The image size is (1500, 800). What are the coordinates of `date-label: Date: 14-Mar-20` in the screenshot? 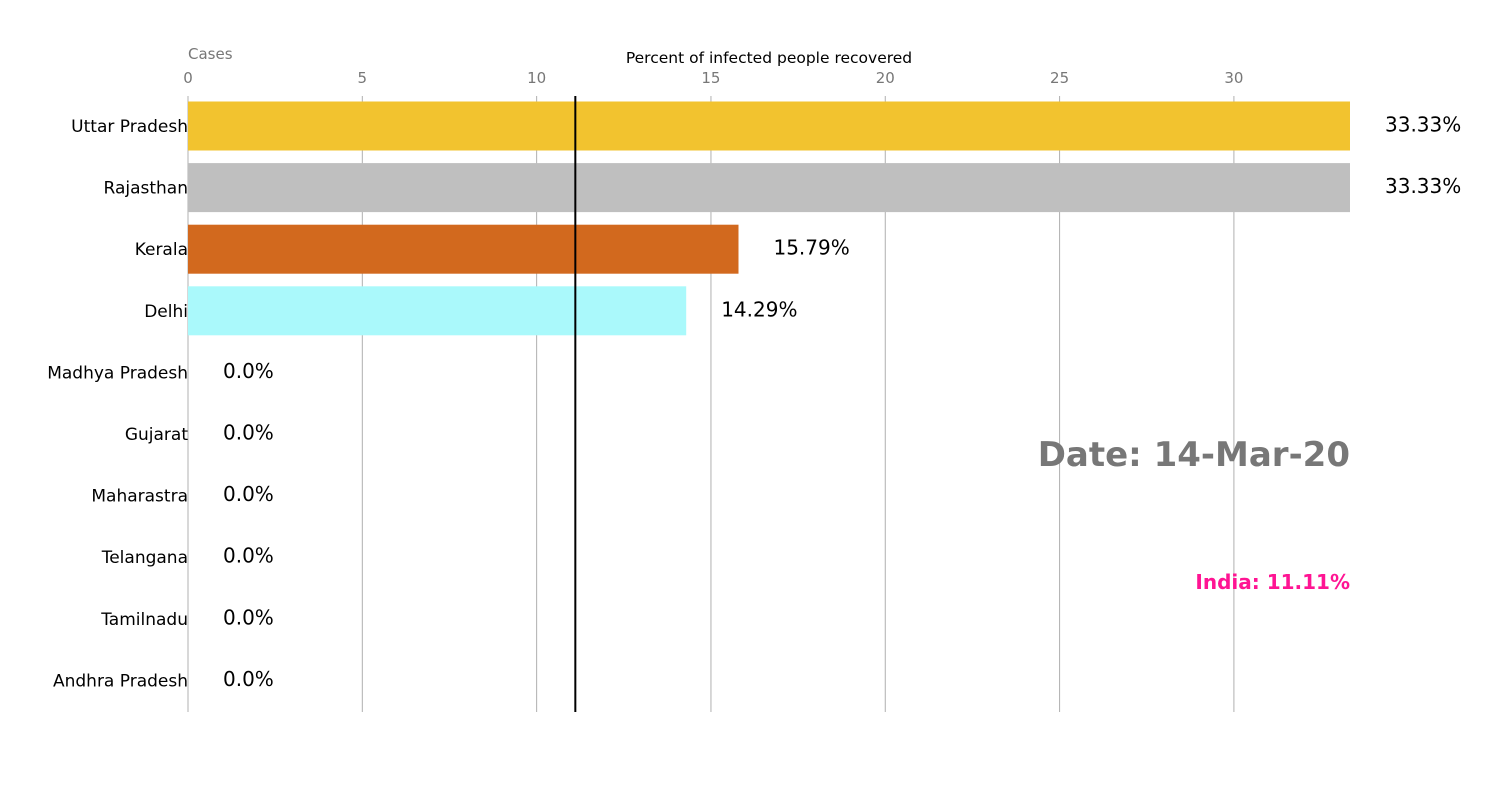 It's located at (1194, 455).